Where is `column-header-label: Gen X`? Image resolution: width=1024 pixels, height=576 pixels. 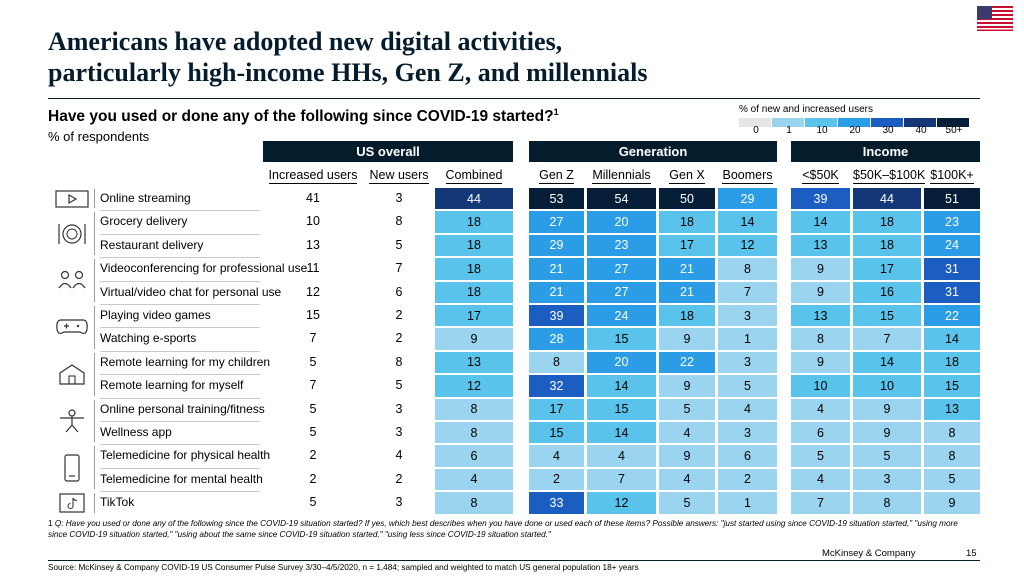
column-header-label: Gen X is located at coordinates (687, 176).